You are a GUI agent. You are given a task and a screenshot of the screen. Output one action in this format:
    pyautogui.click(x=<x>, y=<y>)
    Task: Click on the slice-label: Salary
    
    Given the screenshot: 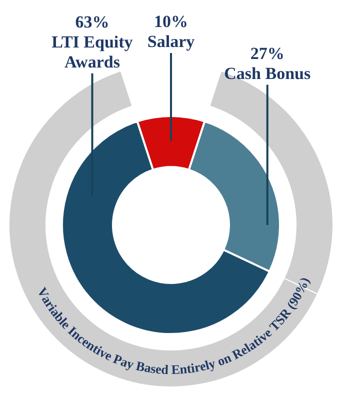 What is the action you would take?
    pyautogui.click(x=171, y=41)
    